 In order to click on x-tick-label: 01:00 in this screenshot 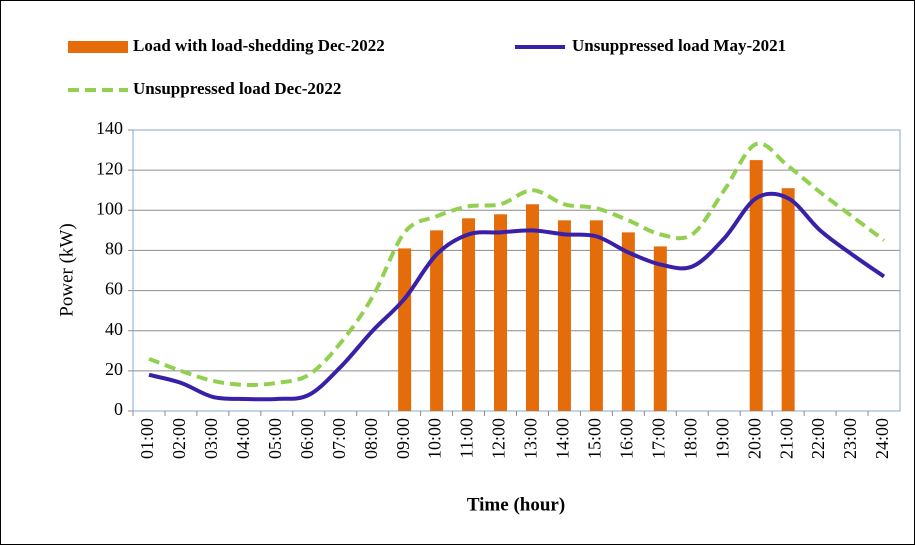, I will do `click(147, 438)`.